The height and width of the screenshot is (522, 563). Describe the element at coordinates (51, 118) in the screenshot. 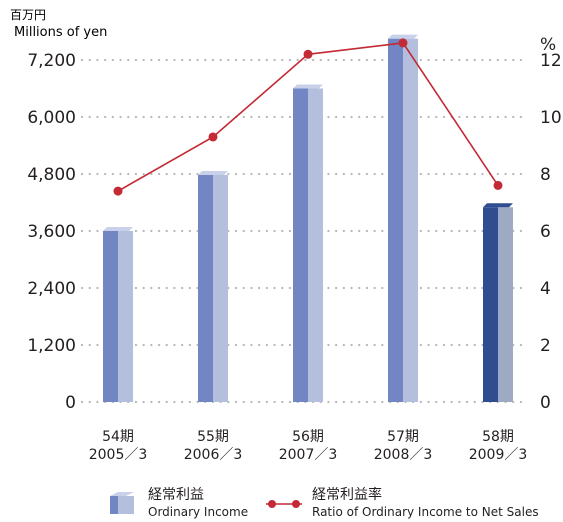

I see `left-tick-label: 6,000` at that location.